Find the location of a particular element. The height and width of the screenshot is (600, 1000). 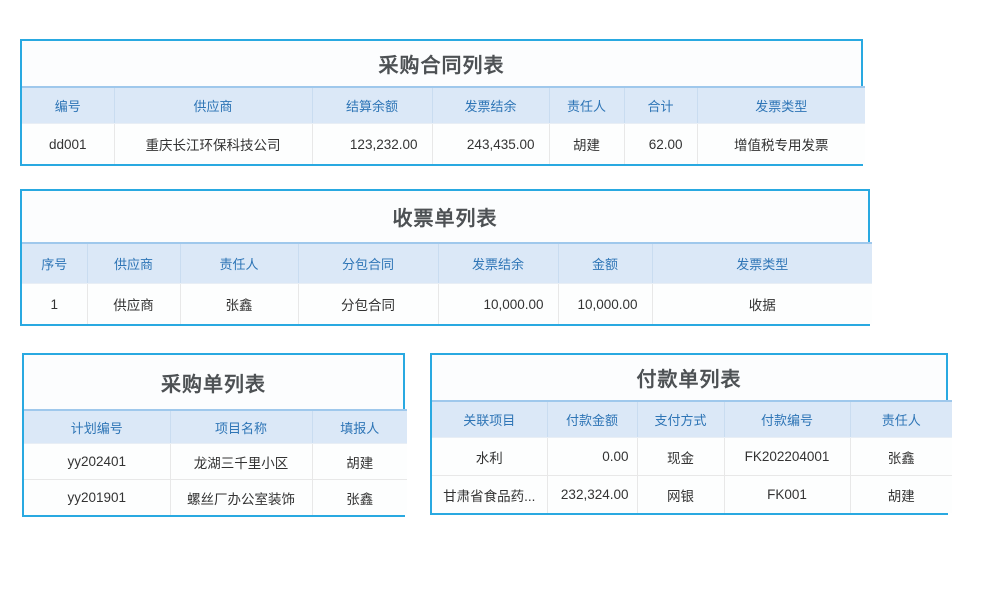

purchase-contract-header-row: 编号 供应商 结算余额 发票结余 责任人 合计 发票类型 is located at coordinates (443, 105).